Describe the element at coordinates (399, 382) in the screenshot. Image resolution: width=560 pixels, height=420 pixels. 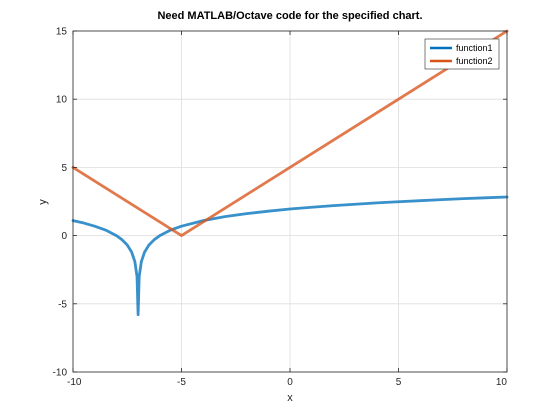
I see `x-tick-label: 5` at that location.